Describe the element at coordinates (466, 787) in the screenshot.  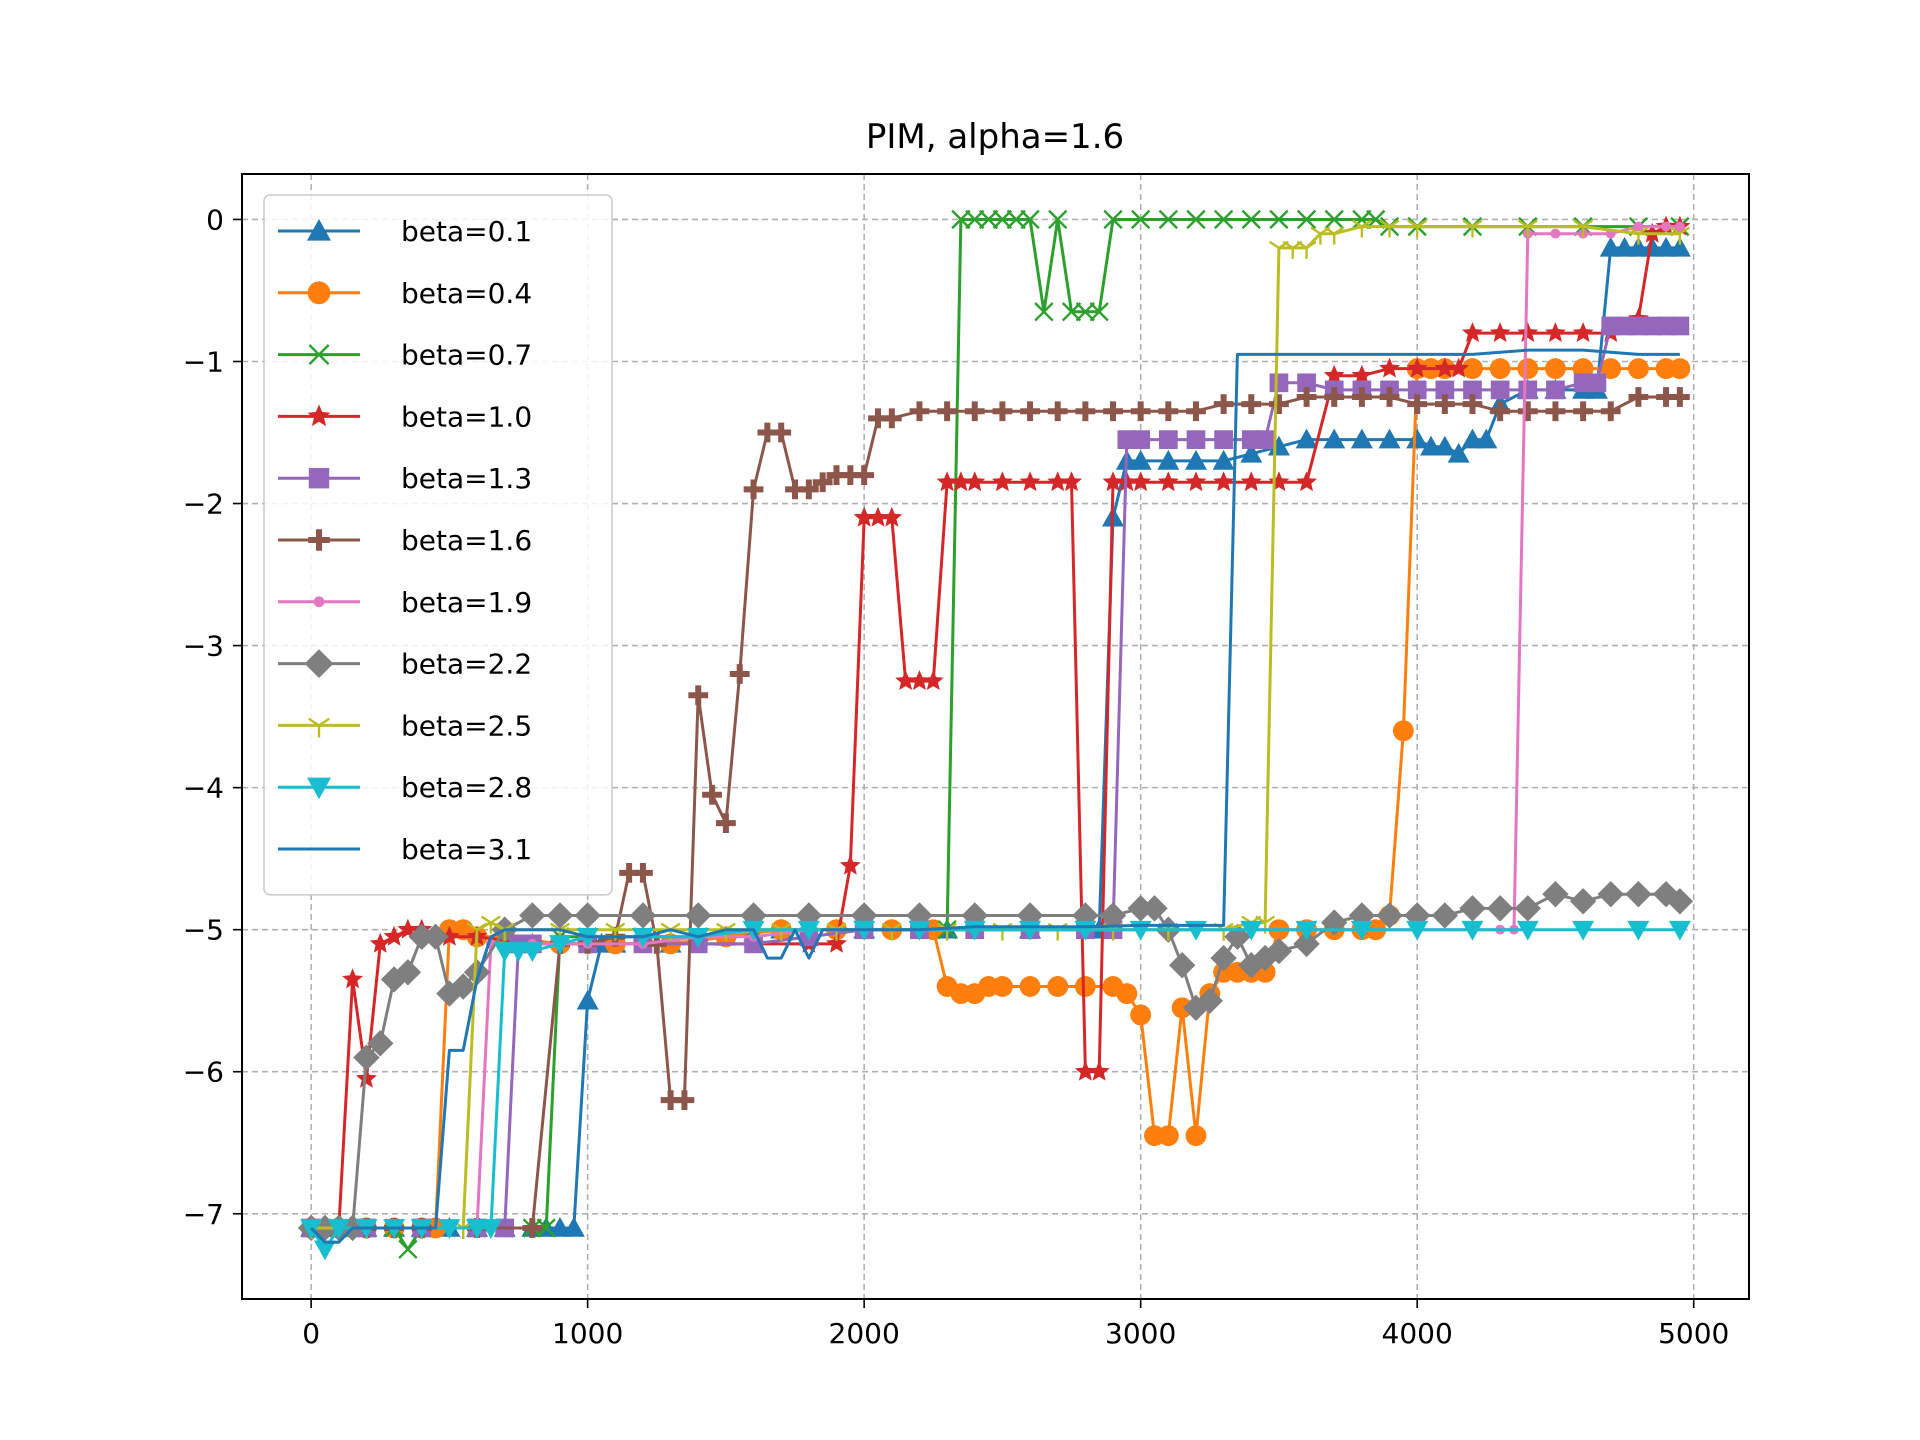
I see `legend-label: beta=2.8` at that location.